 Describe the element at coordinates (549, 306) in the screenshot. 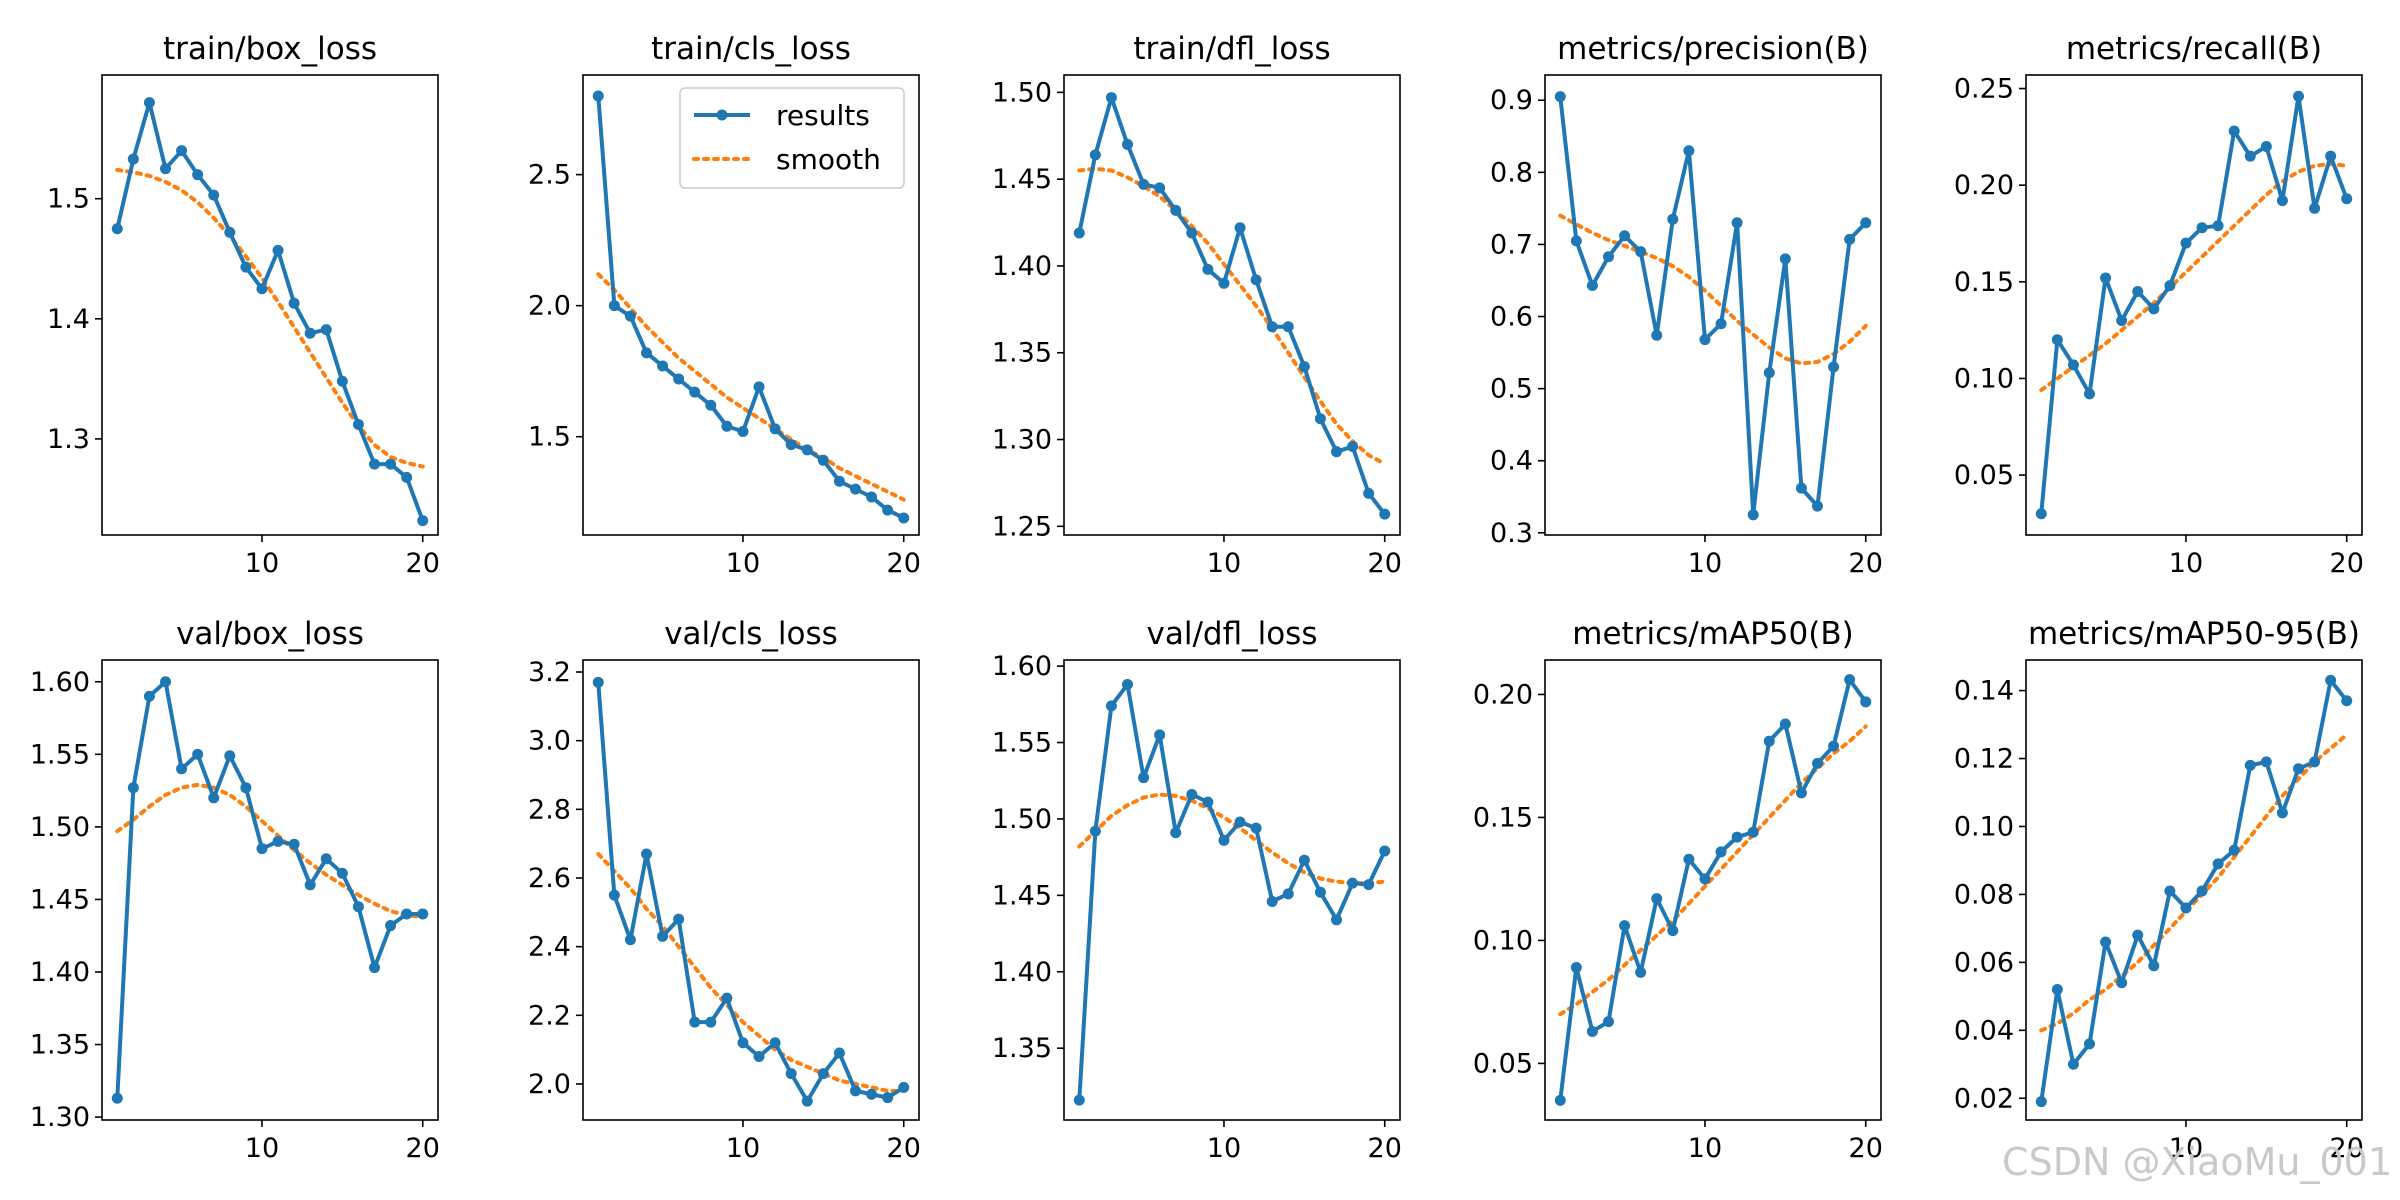

I see `y-tick-label: 2.0` at that location.